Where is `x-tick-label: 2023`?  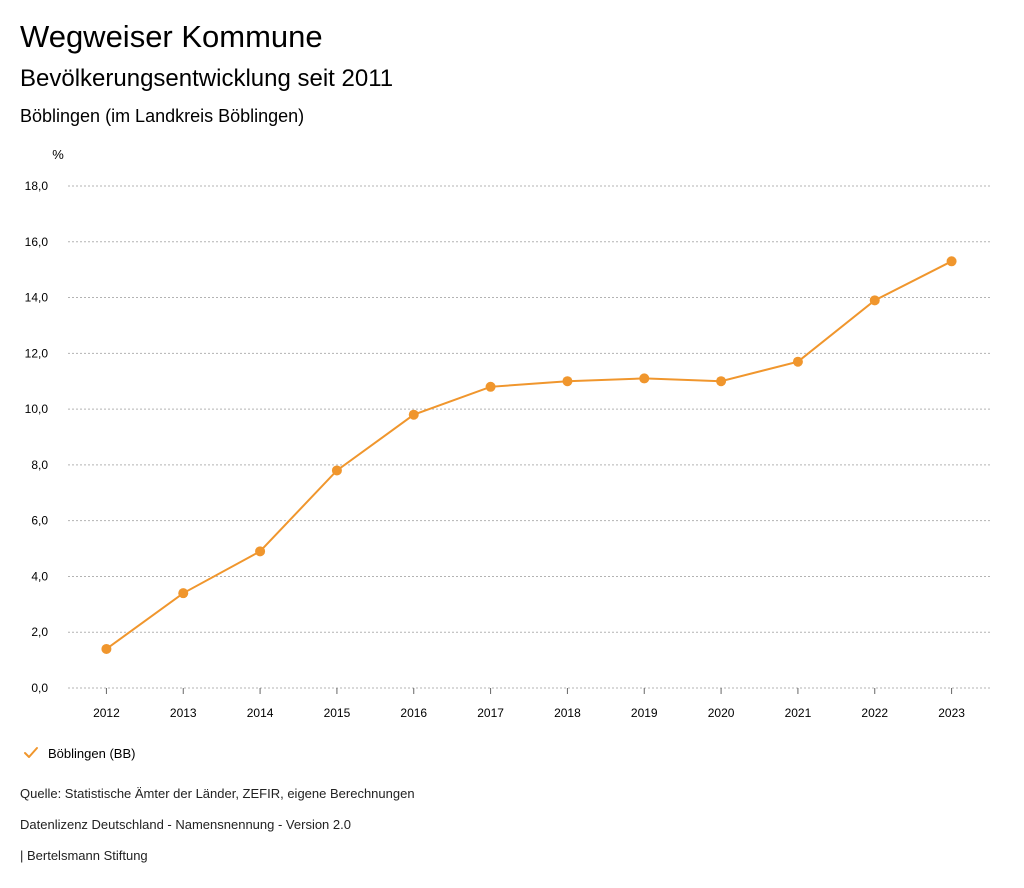
x-tick-label: 2023 is located at coordinates (951, 713).